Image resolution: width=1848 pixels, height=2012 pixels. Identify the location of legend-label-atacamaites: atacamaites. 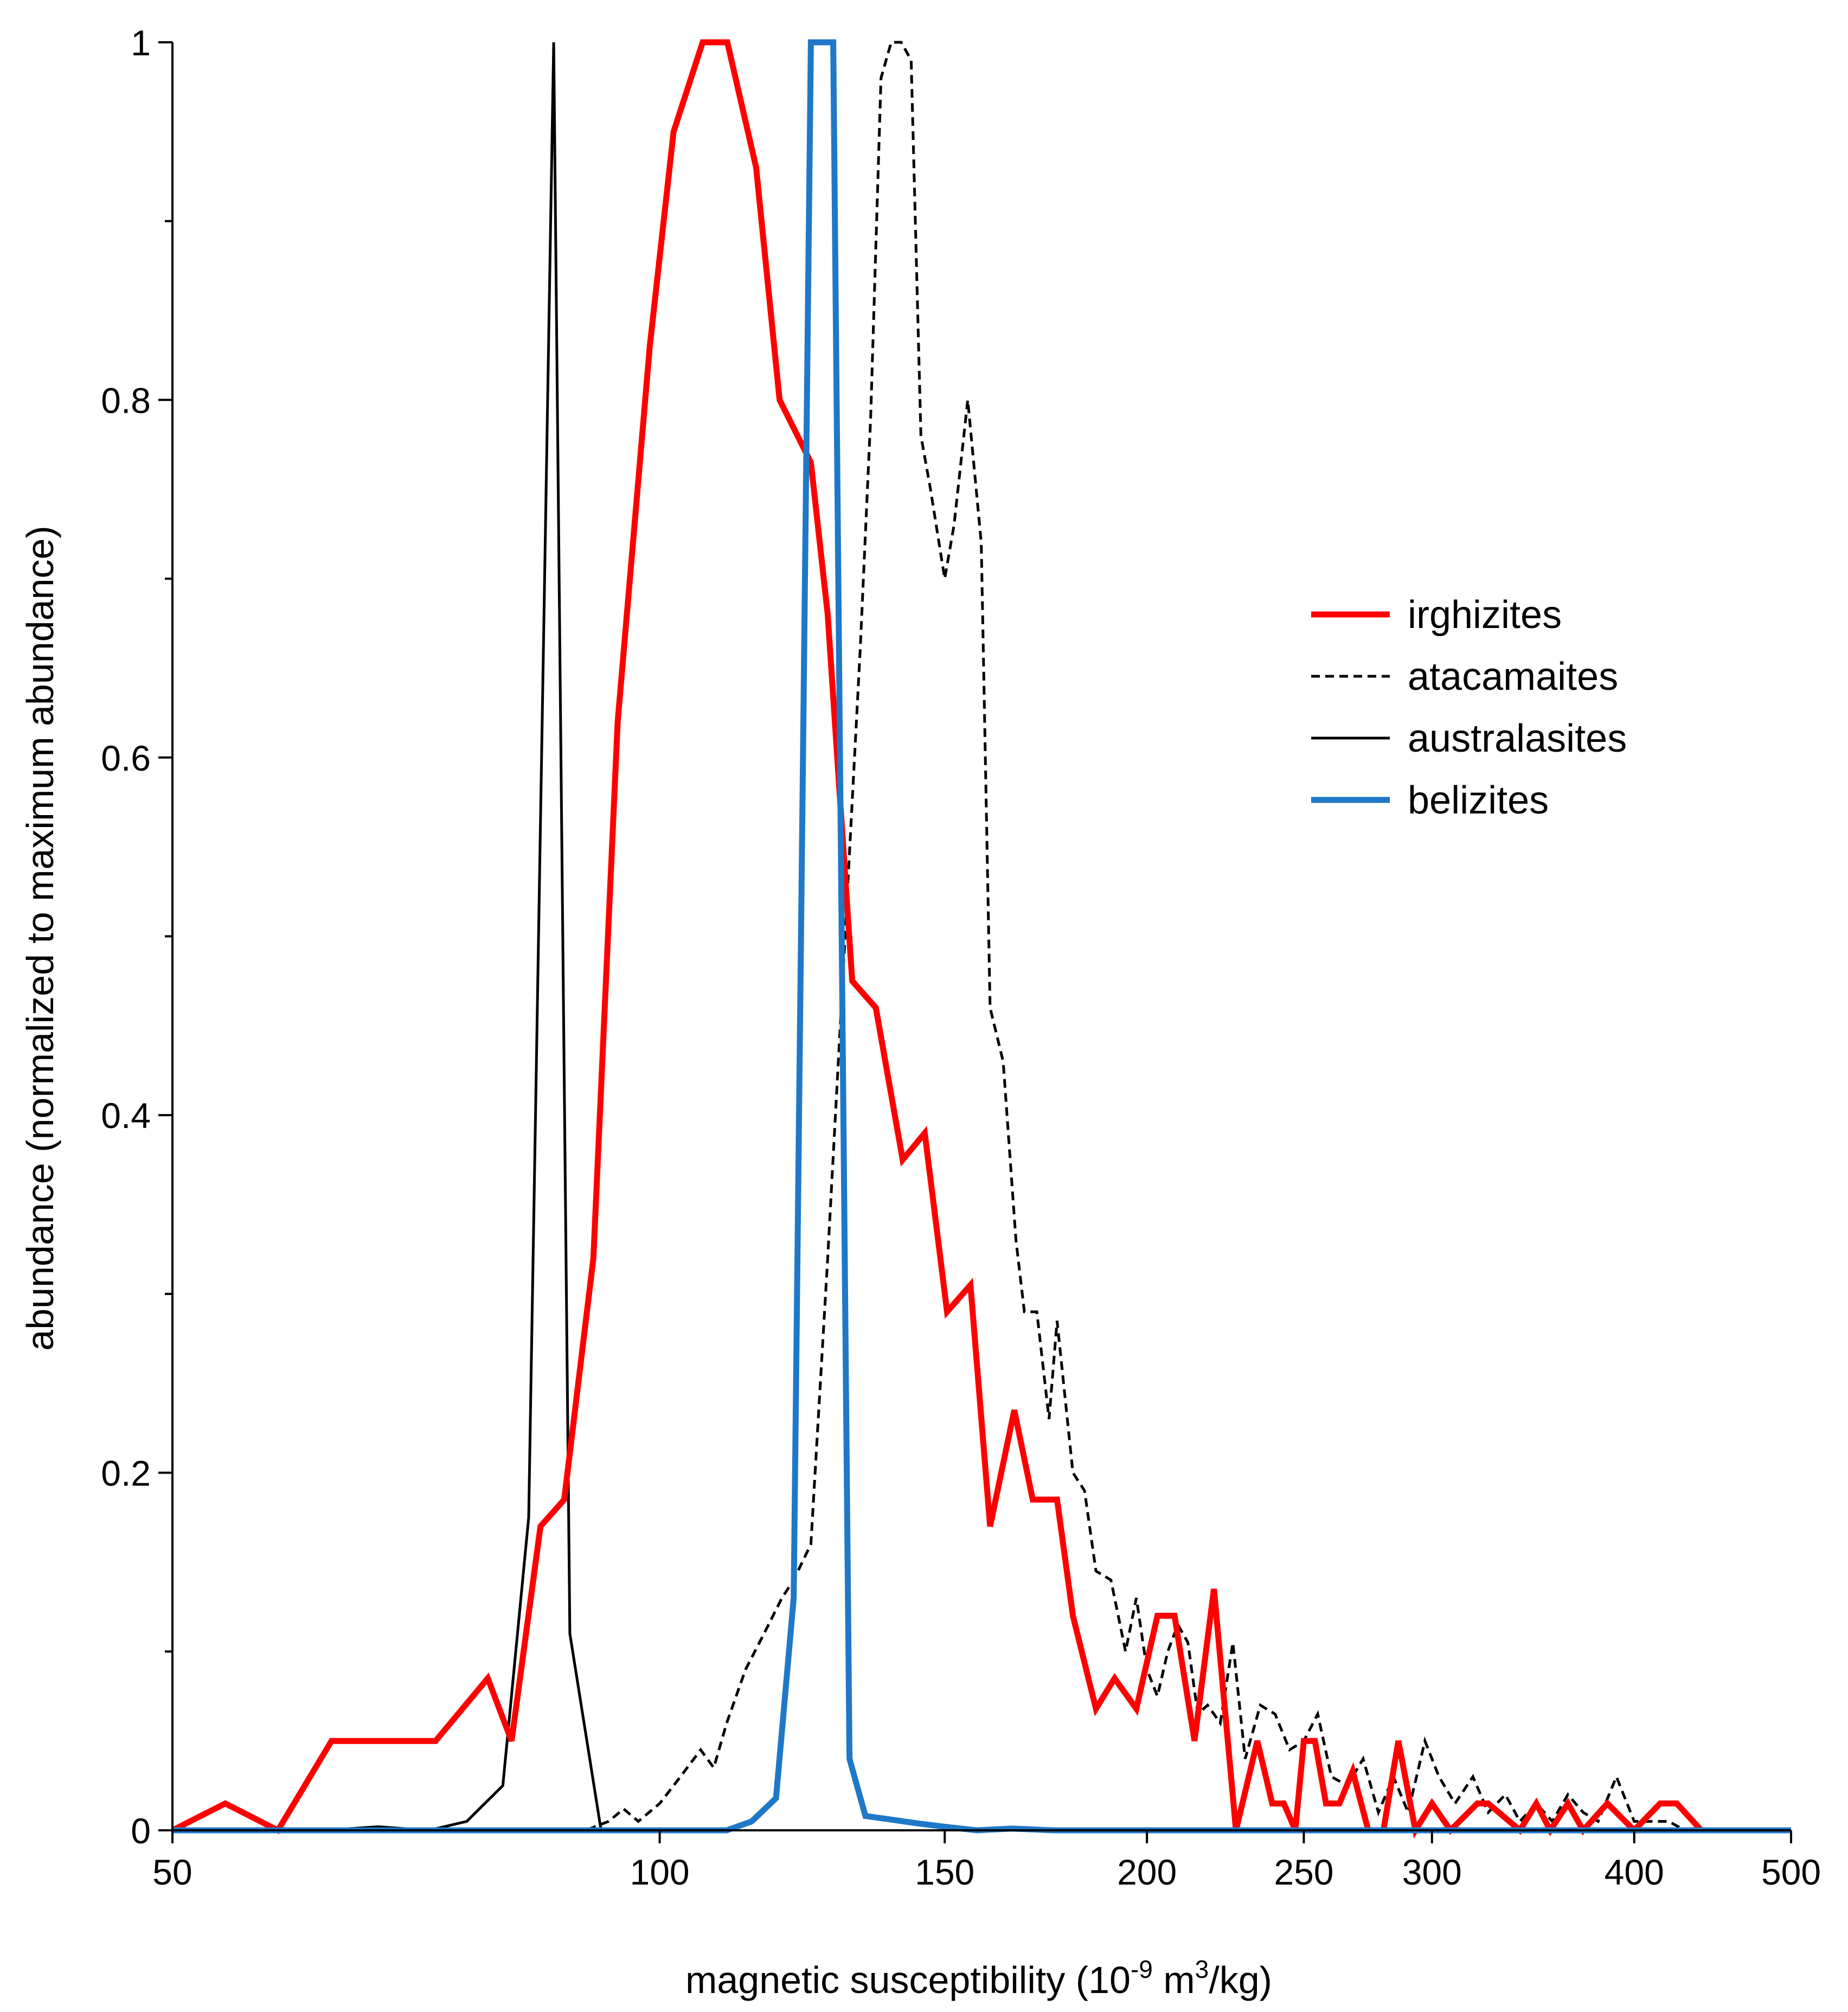
(1513, 677).